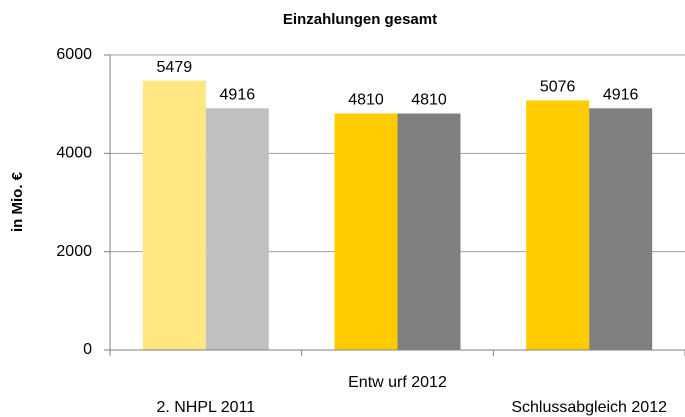 The width and height of the screenshot is (685, 417). What do you see at coordinates (87, 349) in the screenshot?
I see `y-tick-label: 0` at bounding box center [87, 349].